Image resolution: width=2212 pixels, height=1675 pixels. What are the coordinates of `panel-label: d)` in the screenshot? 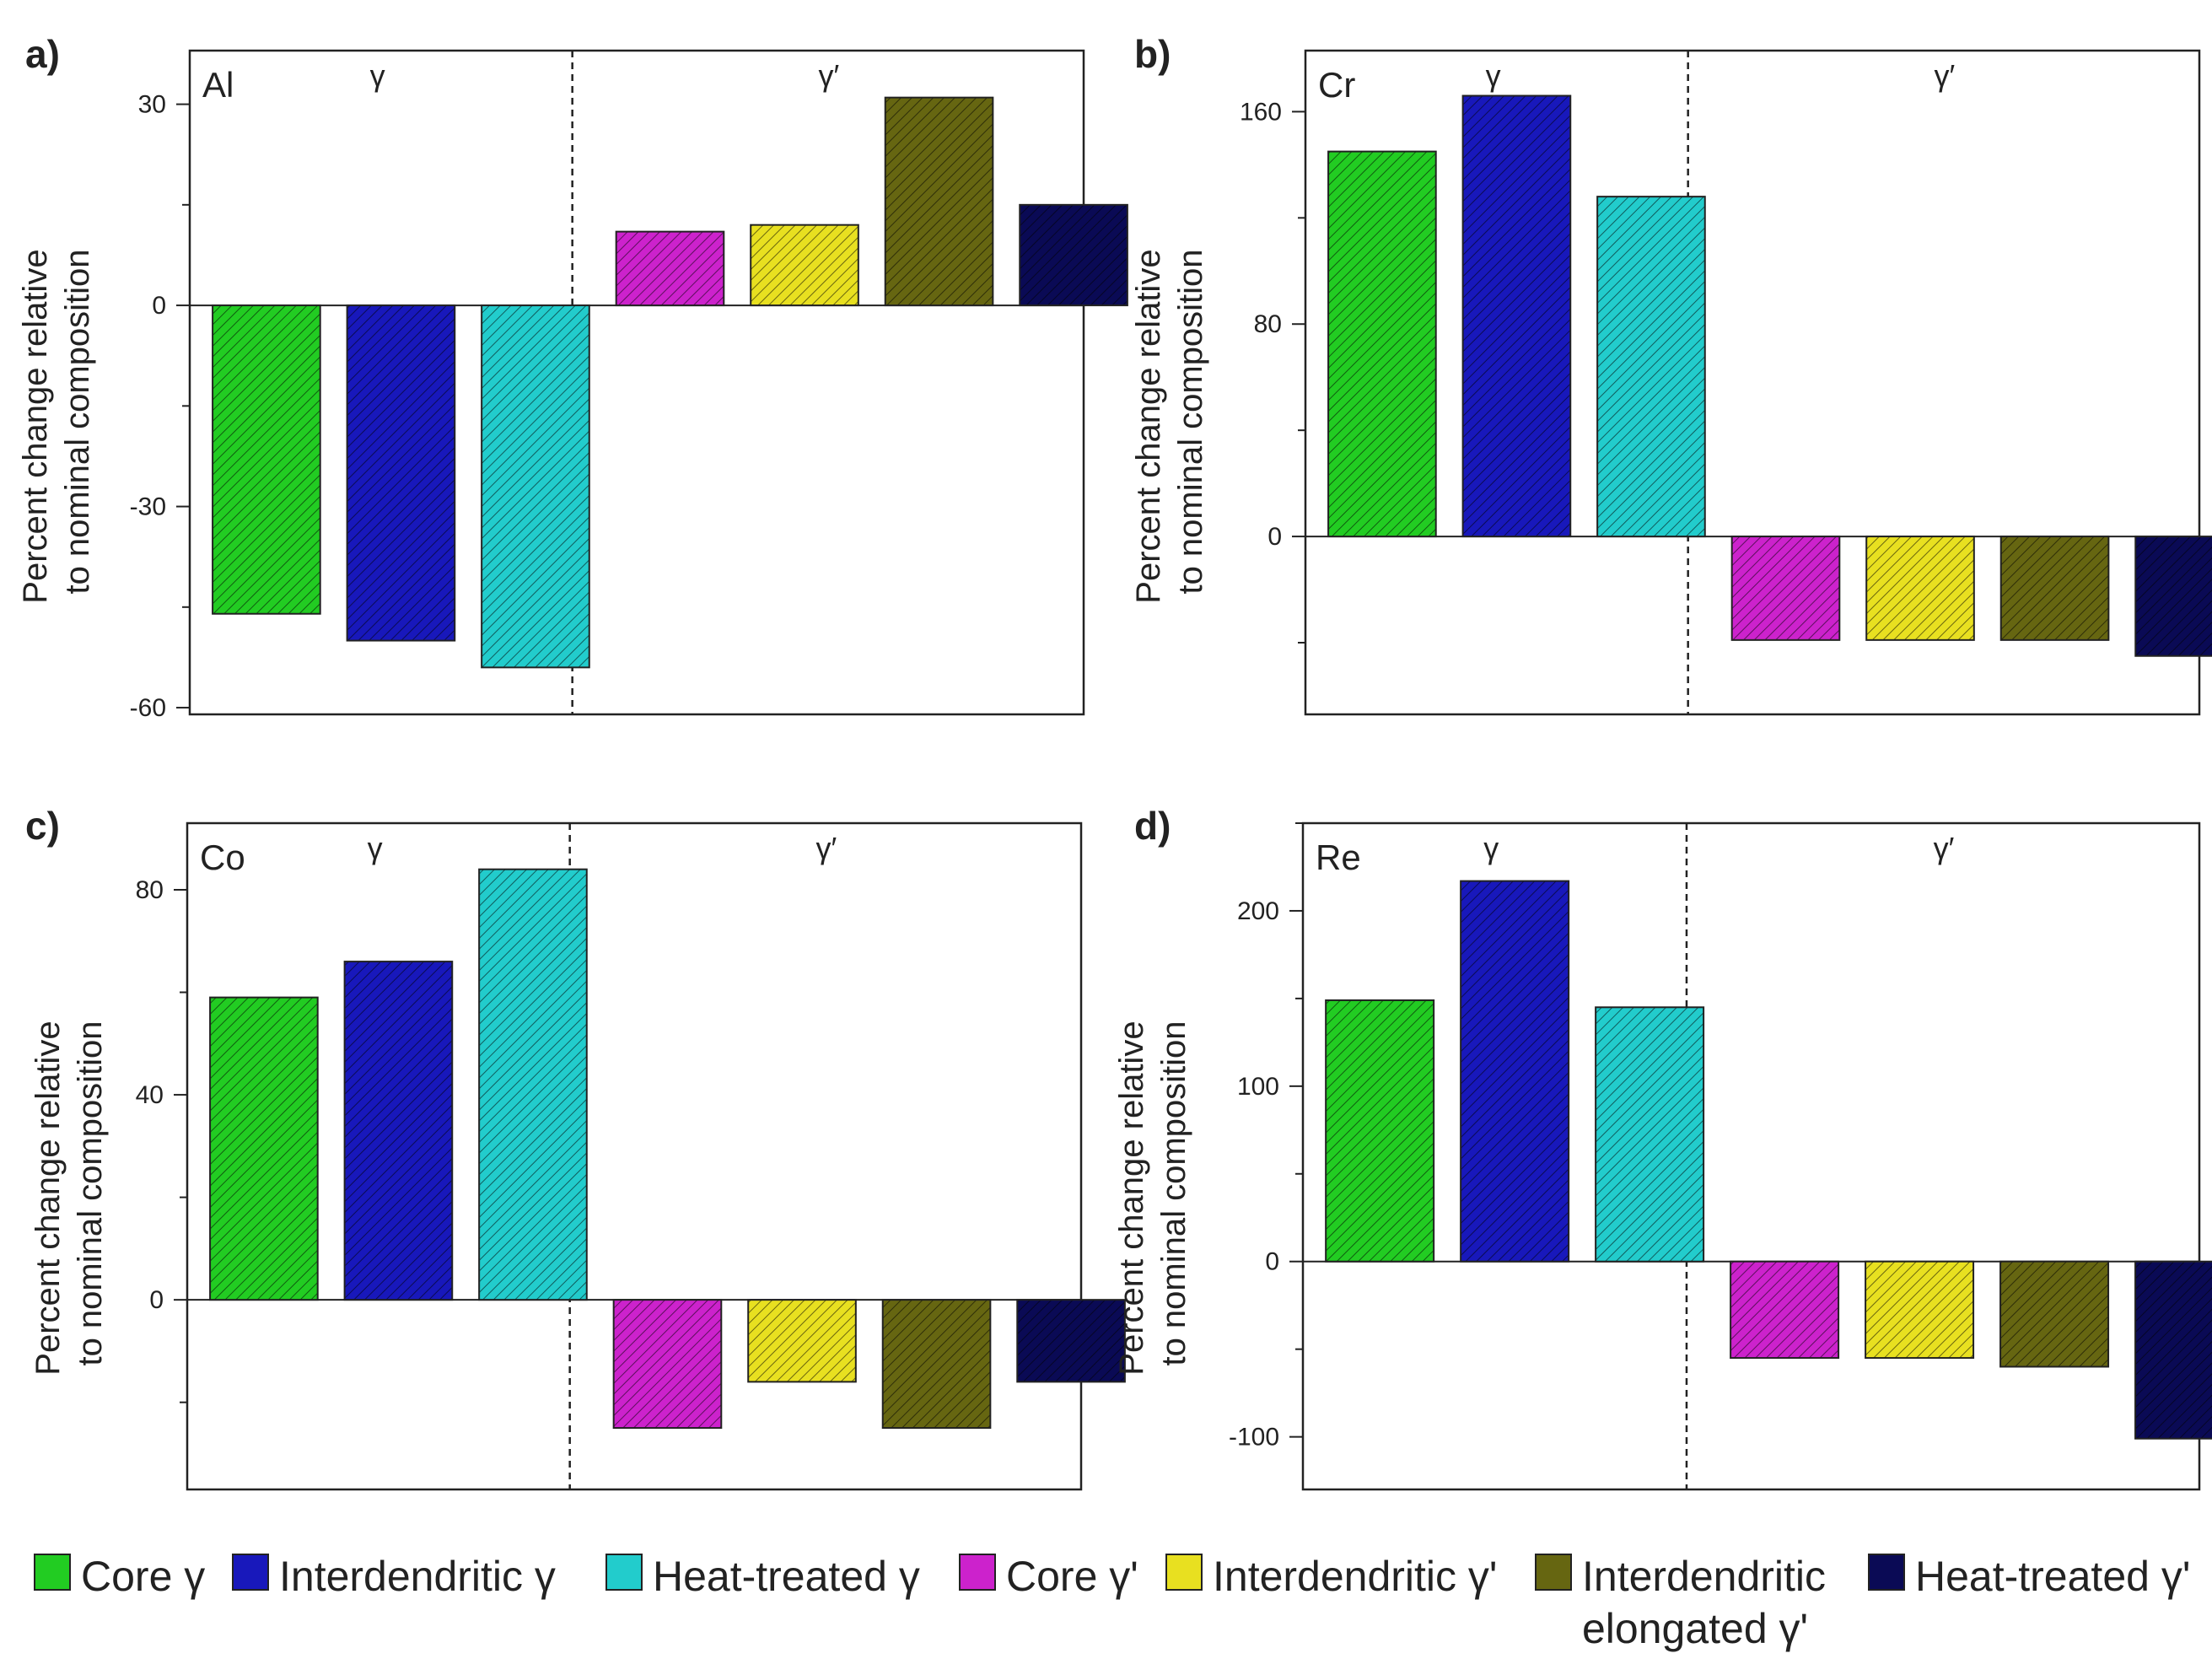 It's located at (1152, 826).